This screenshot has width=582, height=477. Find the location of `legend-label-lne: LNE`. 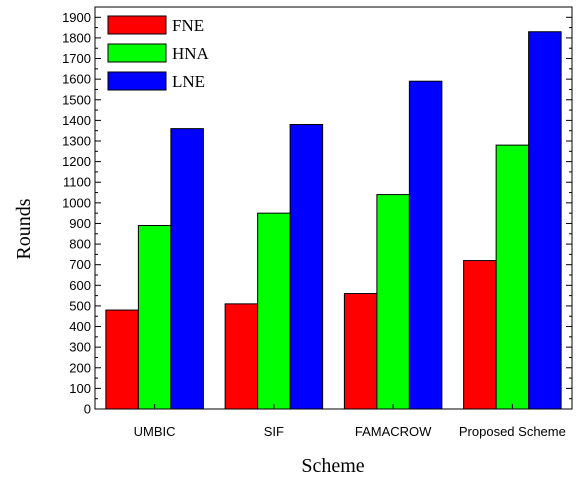

legend-label-lne: LNE is located at coordinates (188, 81).